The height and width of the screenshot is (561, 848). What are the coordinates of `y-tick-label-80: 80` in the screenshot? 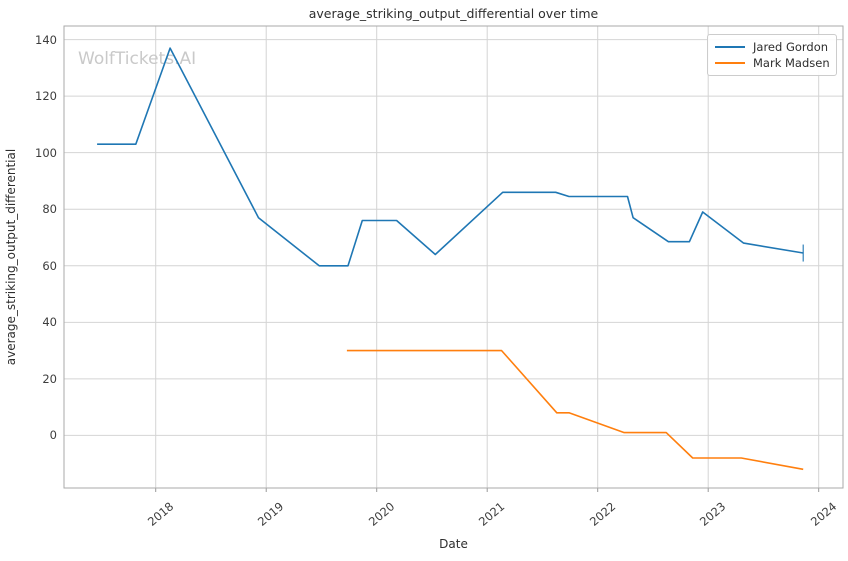 It's located at (49, 209).